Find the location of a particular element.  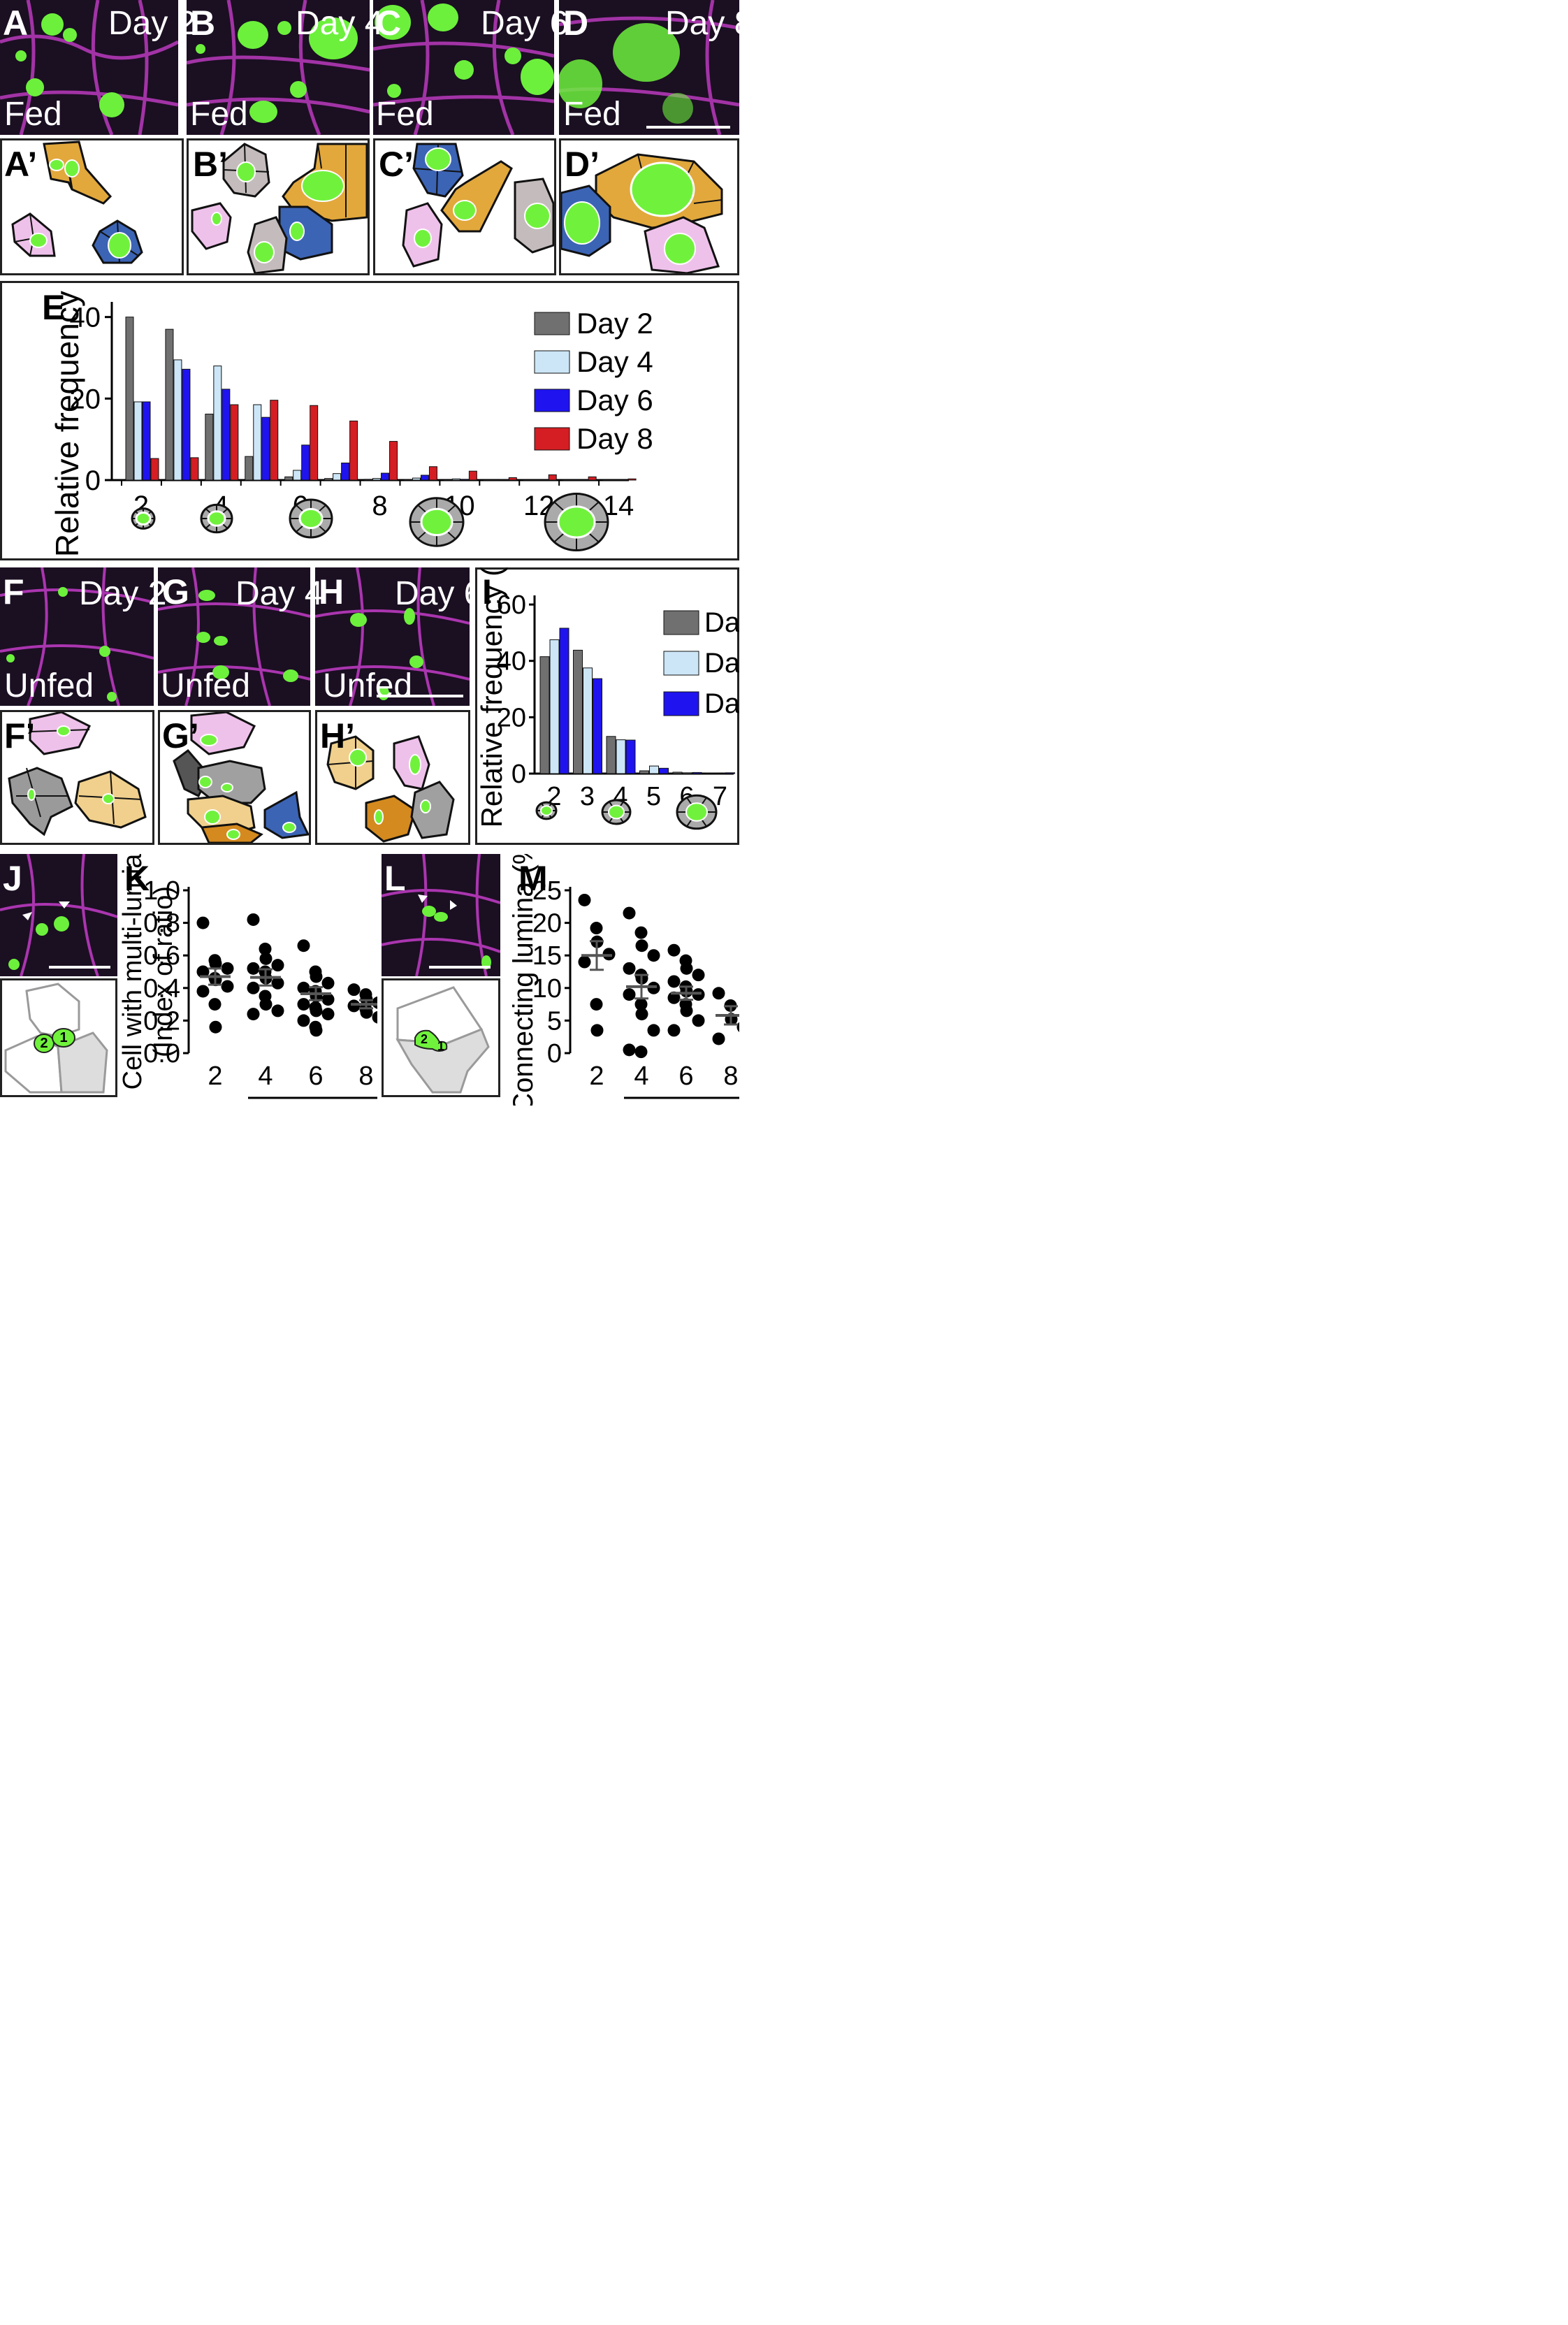

y-tick-label: 0.6 is located at coordinates (161, 956).